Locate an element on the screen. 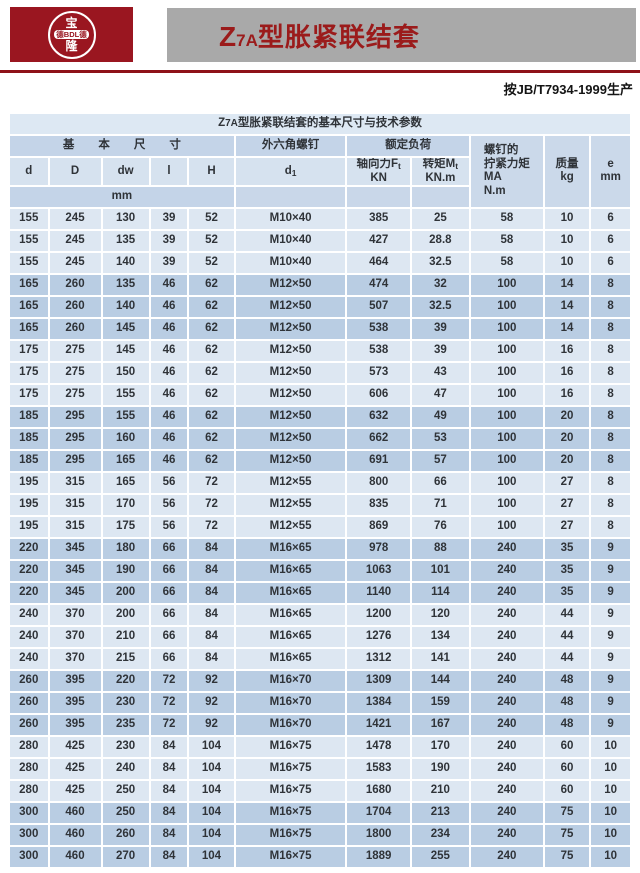 This screenshot has height=873, width=640. cell-dw: 270 is located at coordinates (125, 856).